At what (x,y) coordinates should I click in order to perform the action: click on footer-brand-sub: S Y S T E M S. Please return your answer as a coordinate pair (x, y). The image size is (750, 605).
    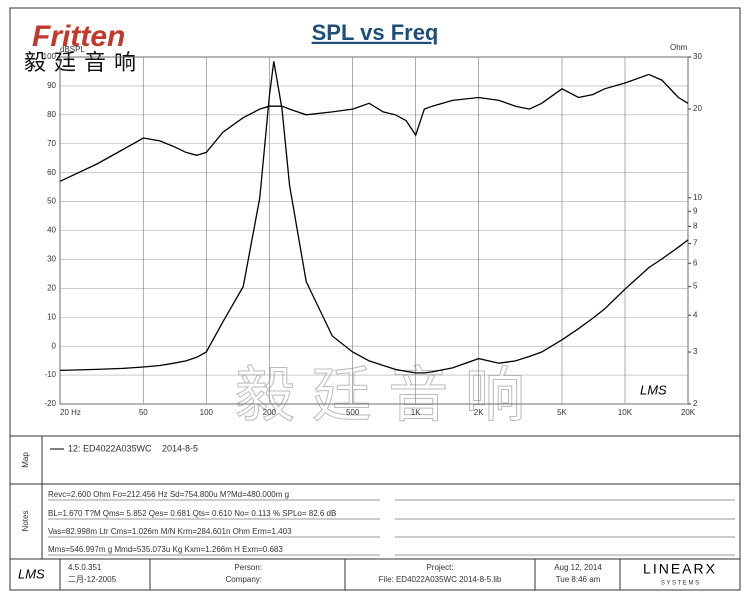
    Looking at the image, I should click on (680, 584).